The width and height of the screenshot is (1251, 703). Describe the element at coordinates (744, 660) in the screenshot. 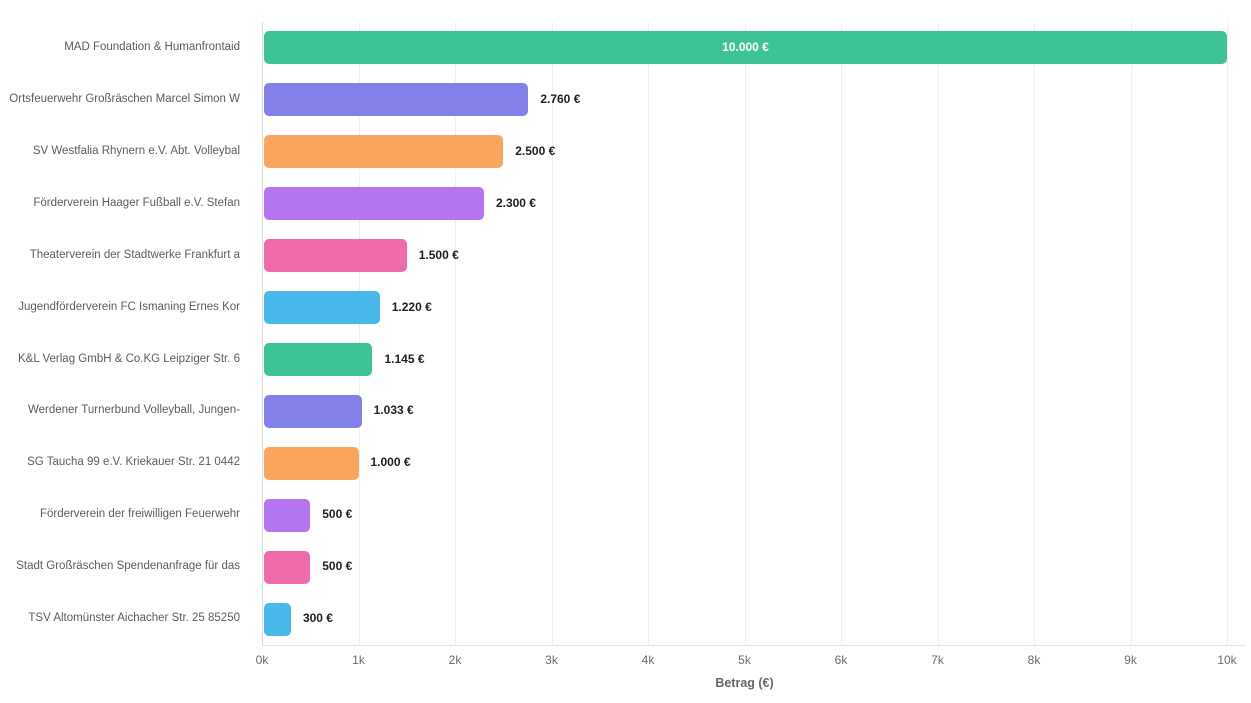

I see `x-tick-label: 5k` at that location.